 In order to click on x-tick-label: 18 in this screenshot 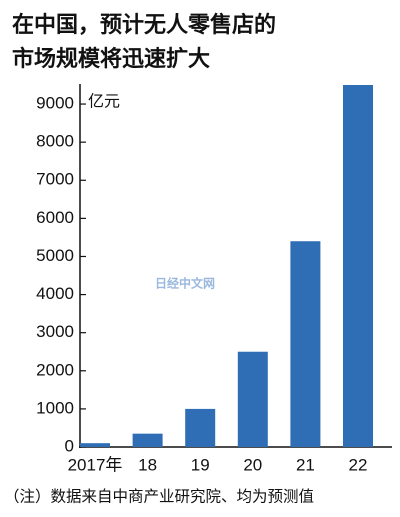, I will do `click(147, 464)`.